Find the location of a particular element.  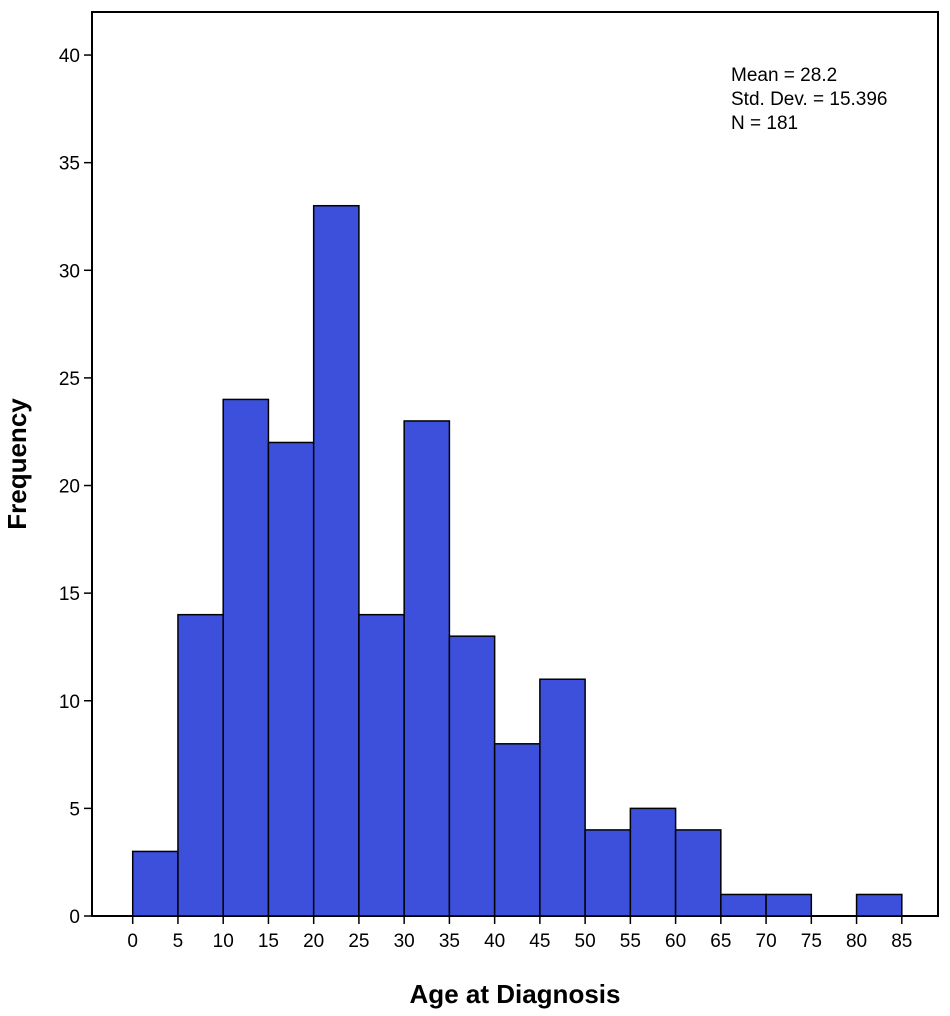

y-axis-title: Frequency is located at coordinates (17, 464).